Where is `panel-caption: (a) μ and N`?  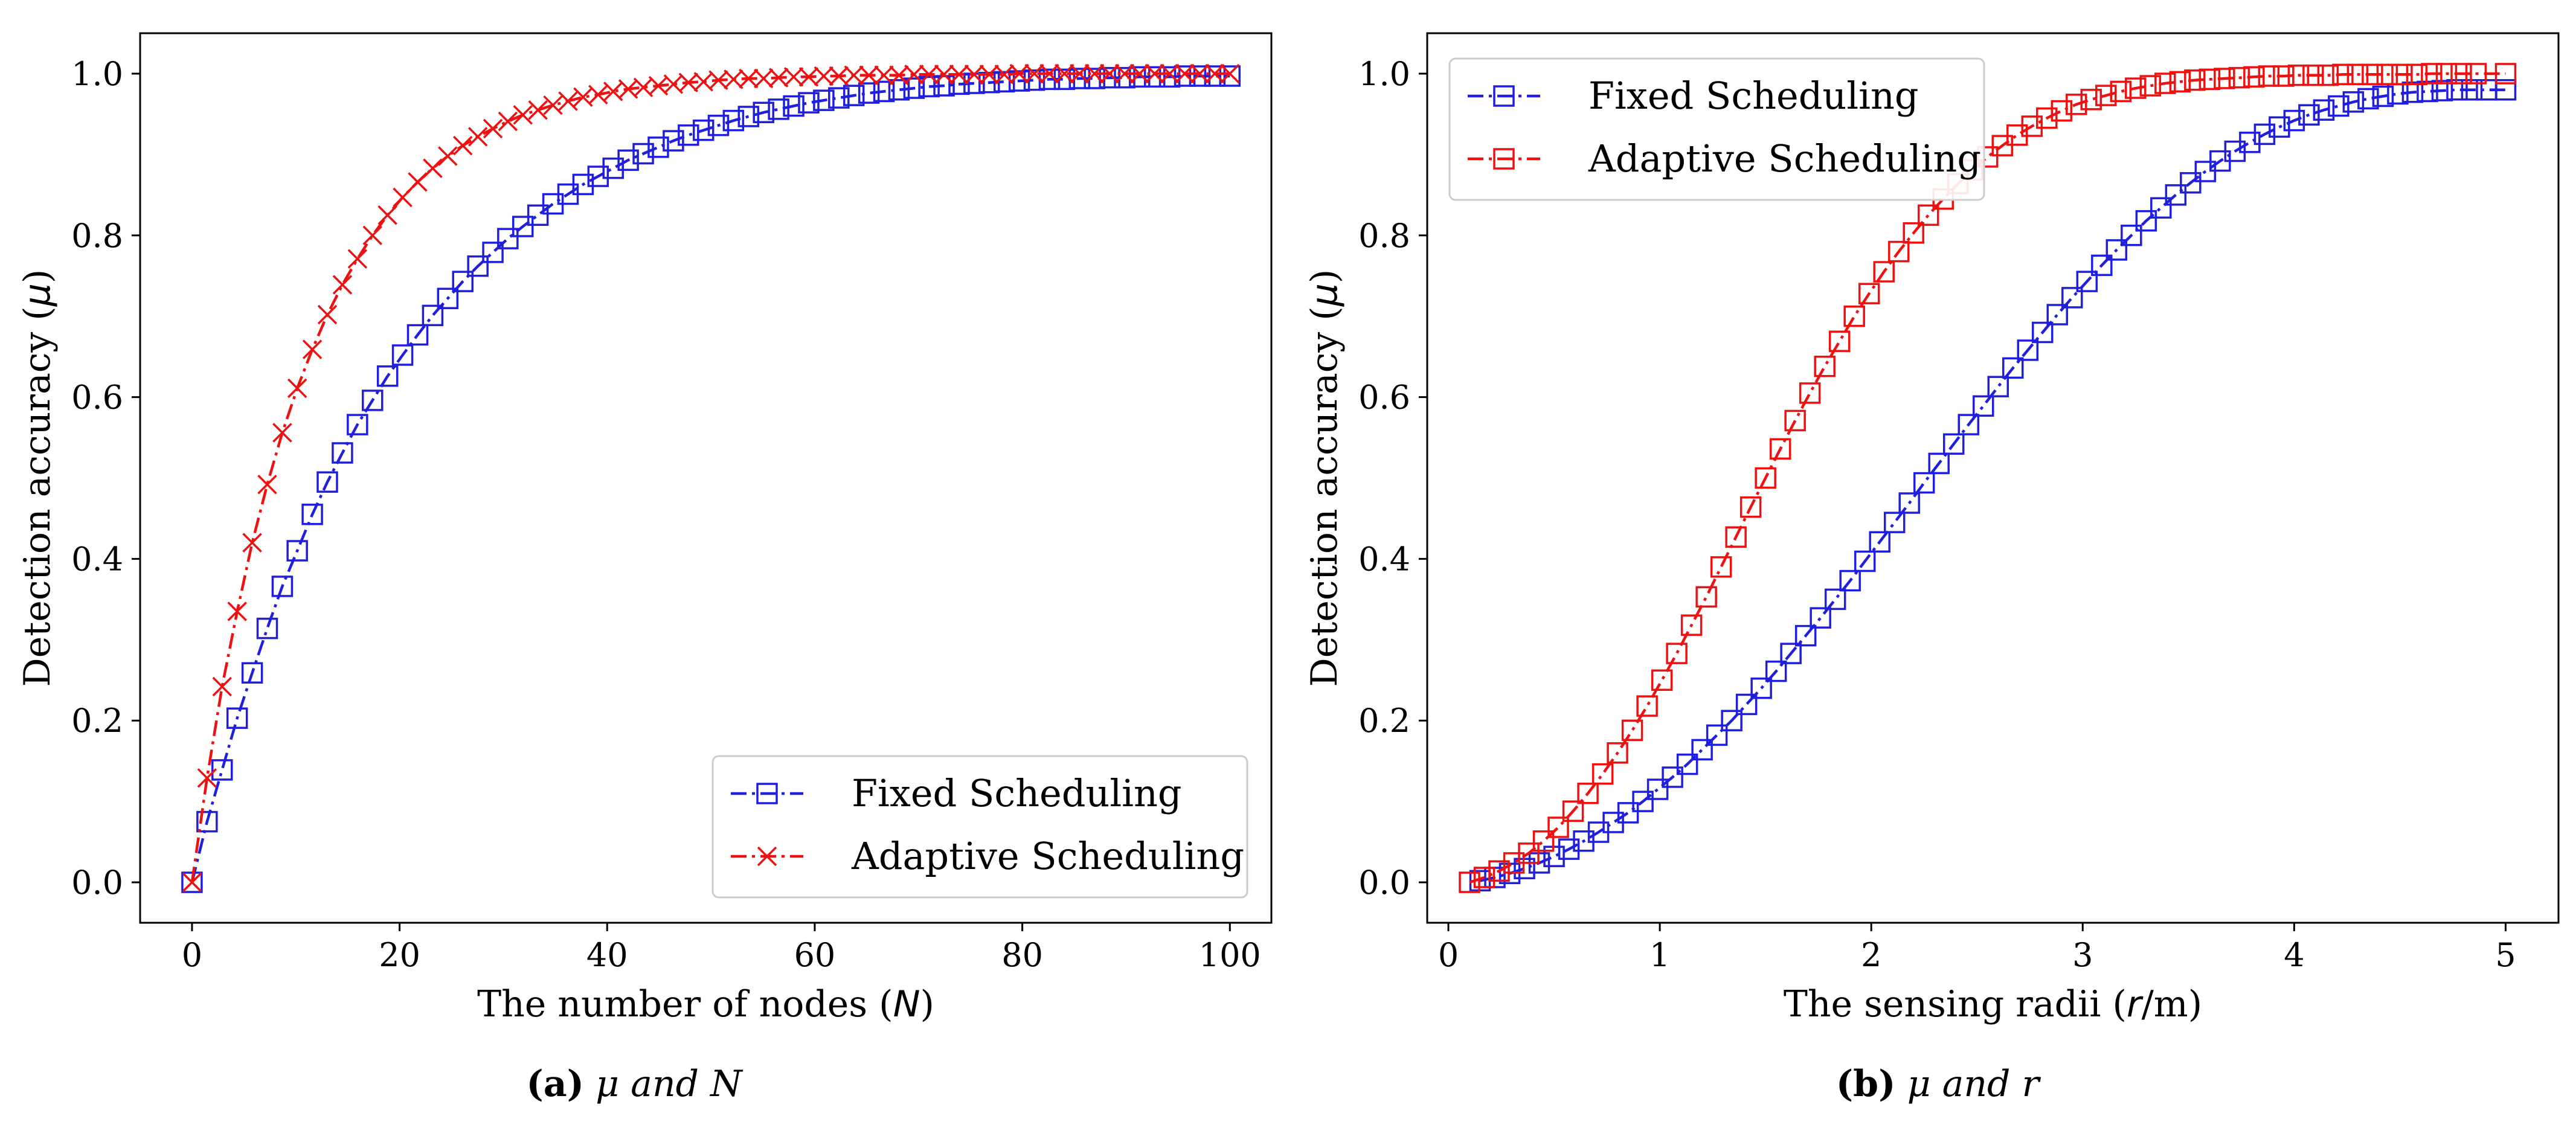
panel-caption: (a) μ and N is located at coordinates (635, 1084).